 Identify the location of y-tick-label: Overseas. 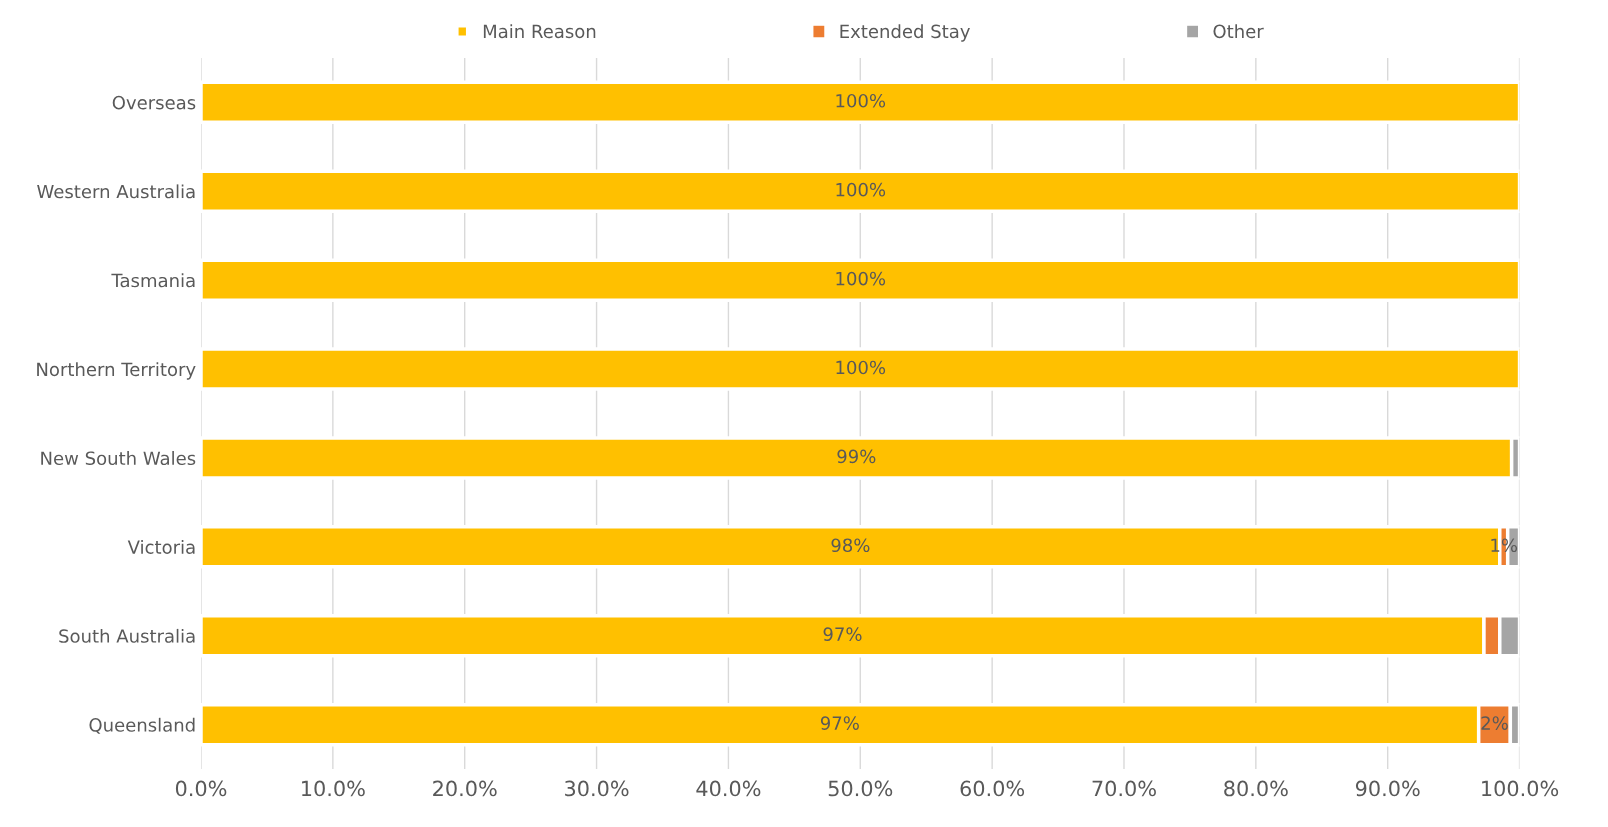
(154, 102).